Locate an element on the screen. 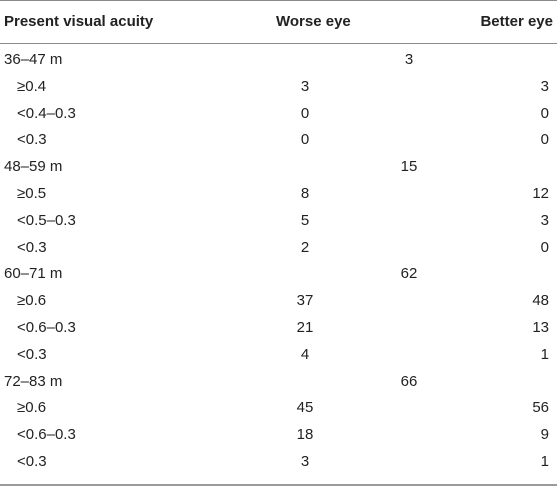 The image size is (557, 486). header-present-visual-acuity: Present visual acuity is located at coordinates (79, 21).